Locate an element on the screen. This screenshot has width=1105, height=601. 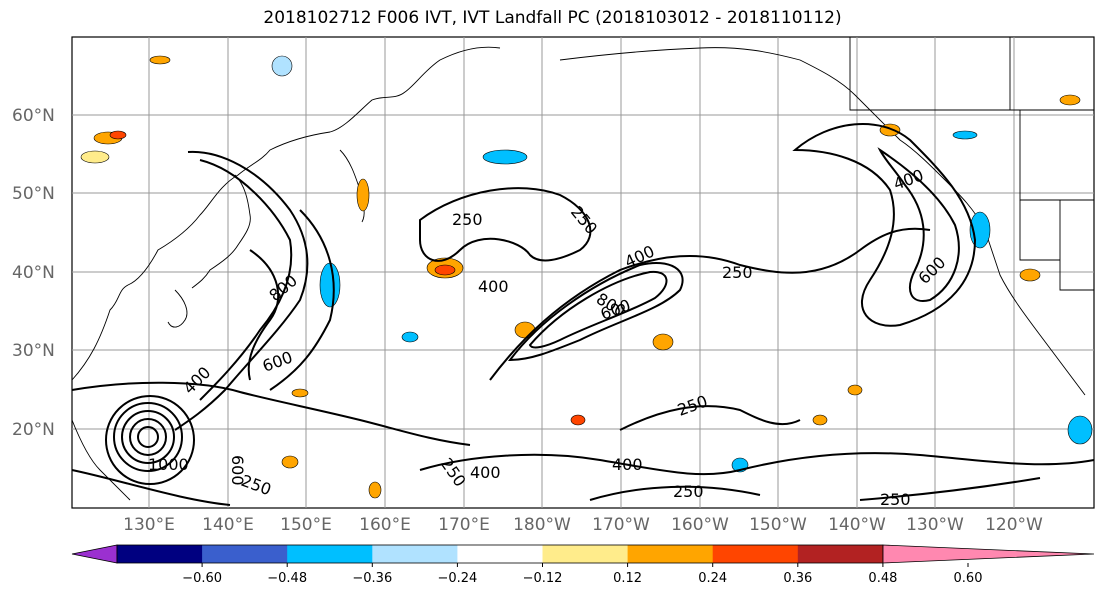
lat-label: 40°N is located at coordinates (33, 273).